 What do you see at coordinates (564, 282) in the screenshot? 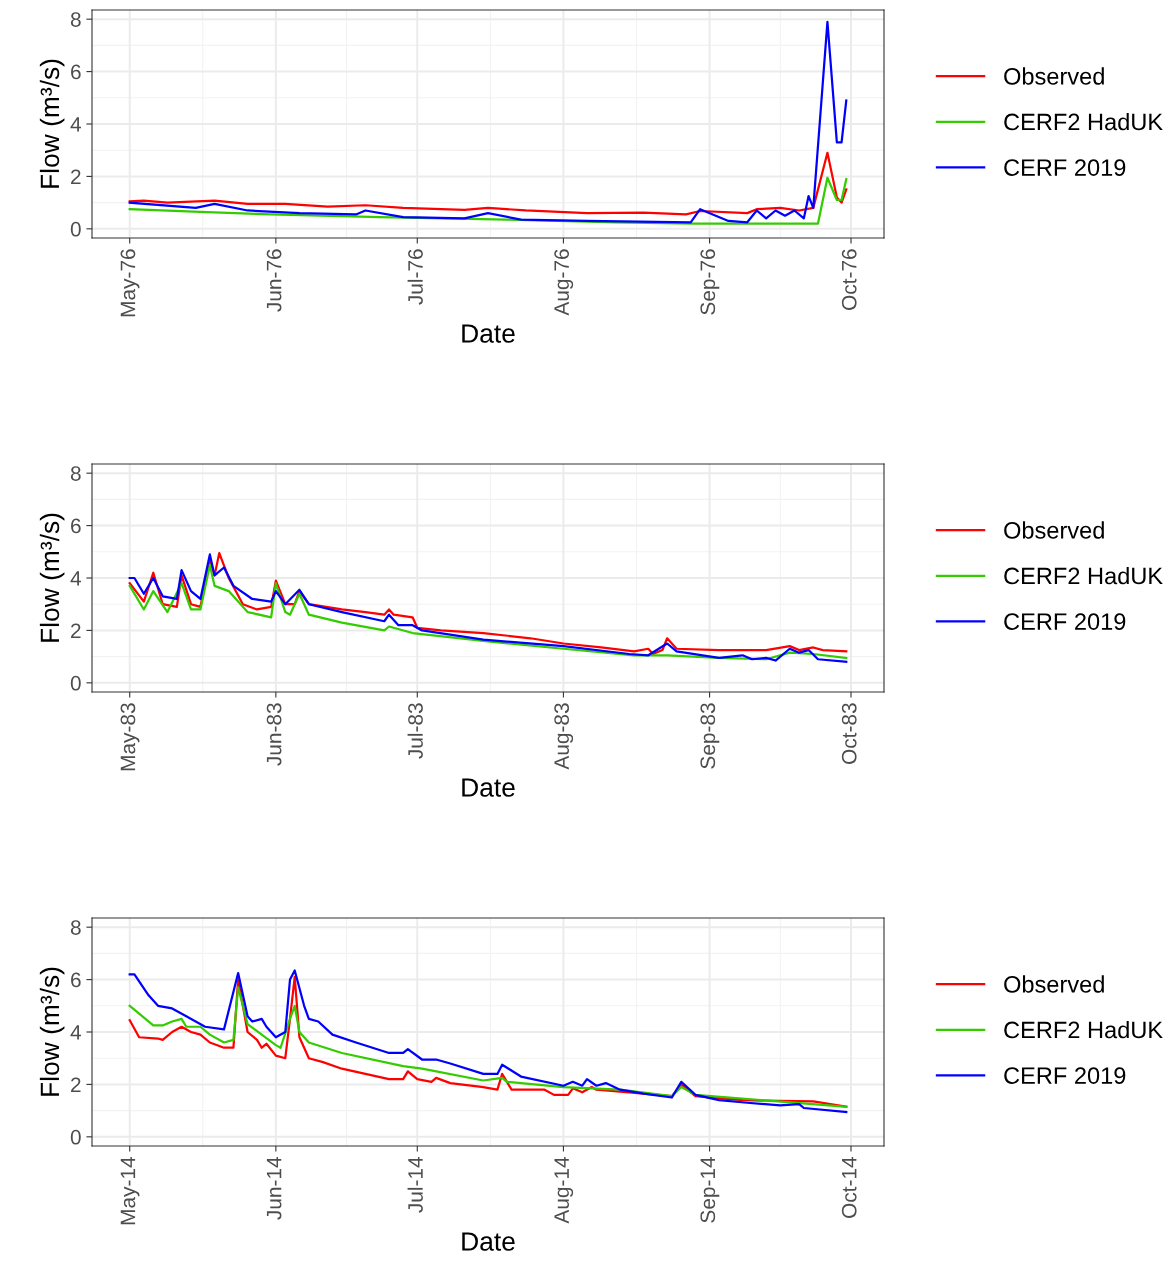
I see `x-tick-label: Aug-76` at bounding box center [564, 282].